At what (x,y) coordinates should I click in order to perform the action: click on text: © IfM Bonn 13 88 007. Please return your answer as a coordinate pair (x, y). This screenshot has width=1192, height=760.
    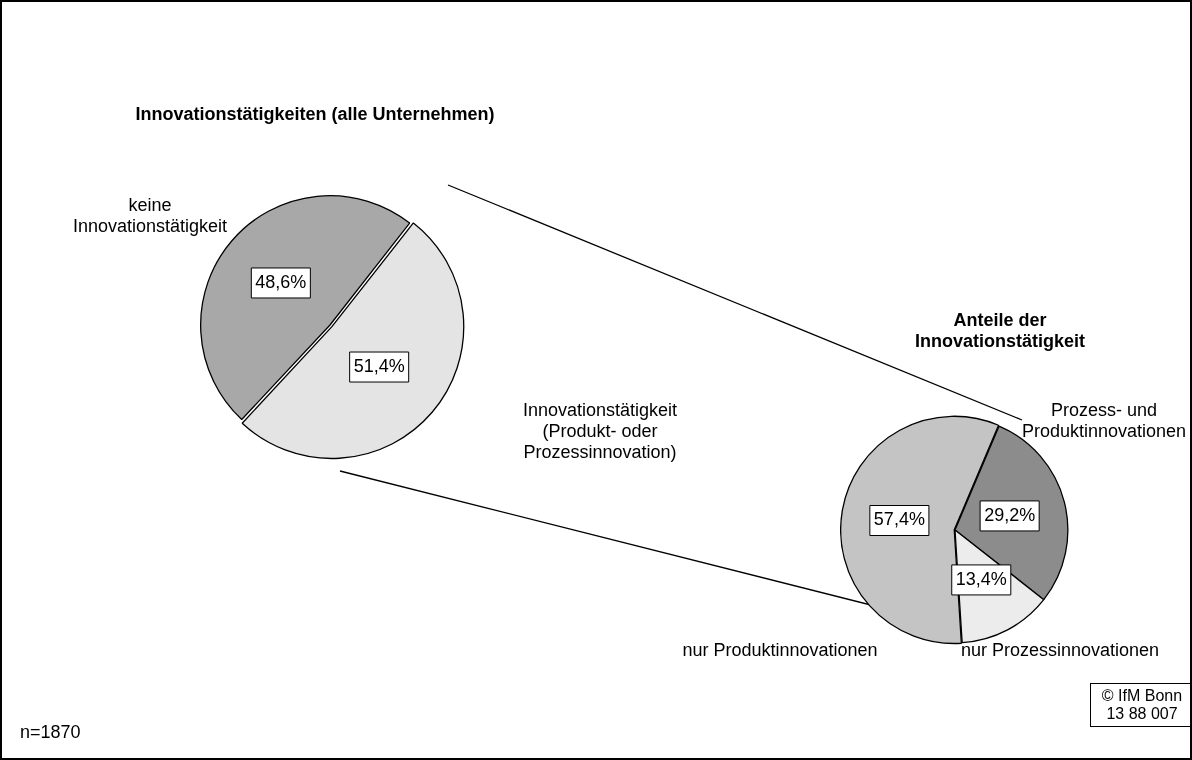
    Looking at the image, I should click on (1141, 705).